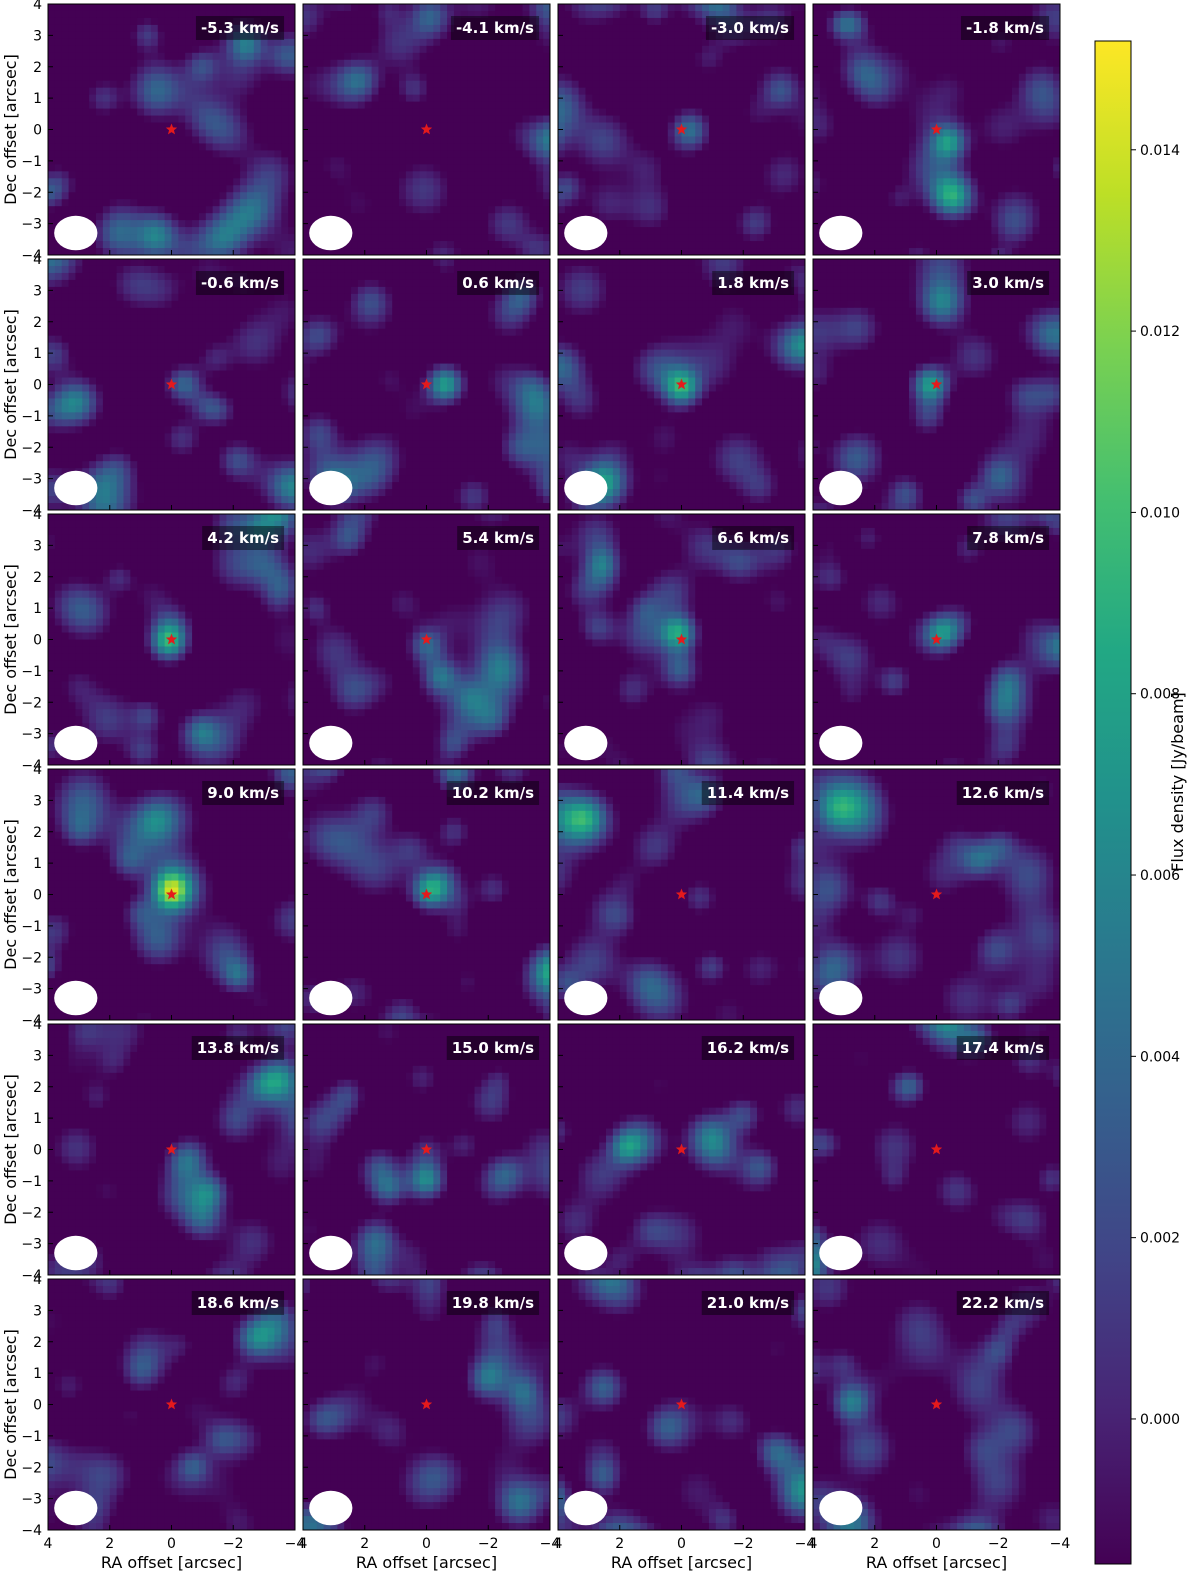 This screenshot has height=1588, width=1200. Describe the element at coordinates (753, 538) in the screenshot. I see `velocity-label: 6.6 km/s` at that location.